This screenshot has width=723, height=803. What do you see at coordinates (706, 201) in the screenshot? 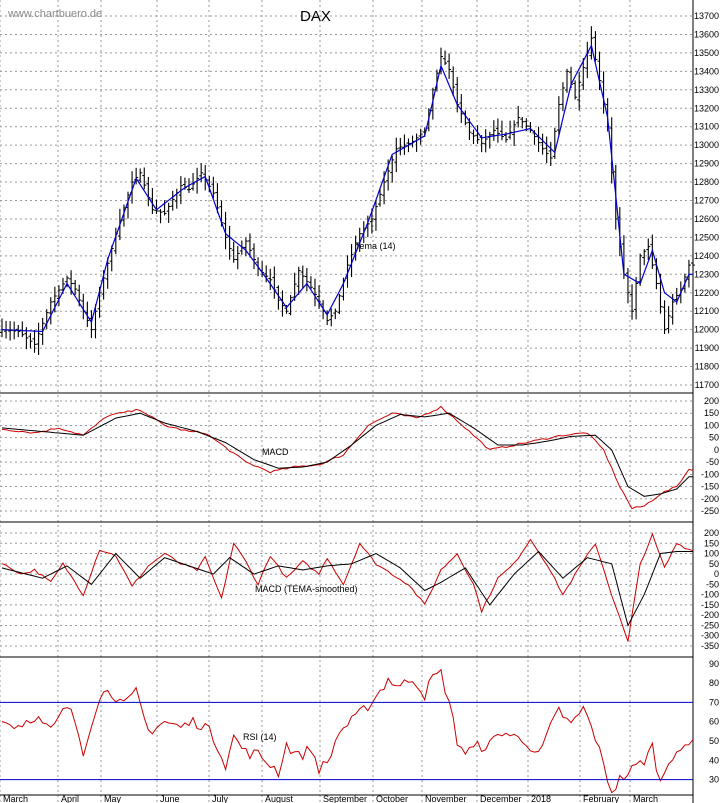
I see `y-tick-label: 12700` at bounding box center [706, 201].